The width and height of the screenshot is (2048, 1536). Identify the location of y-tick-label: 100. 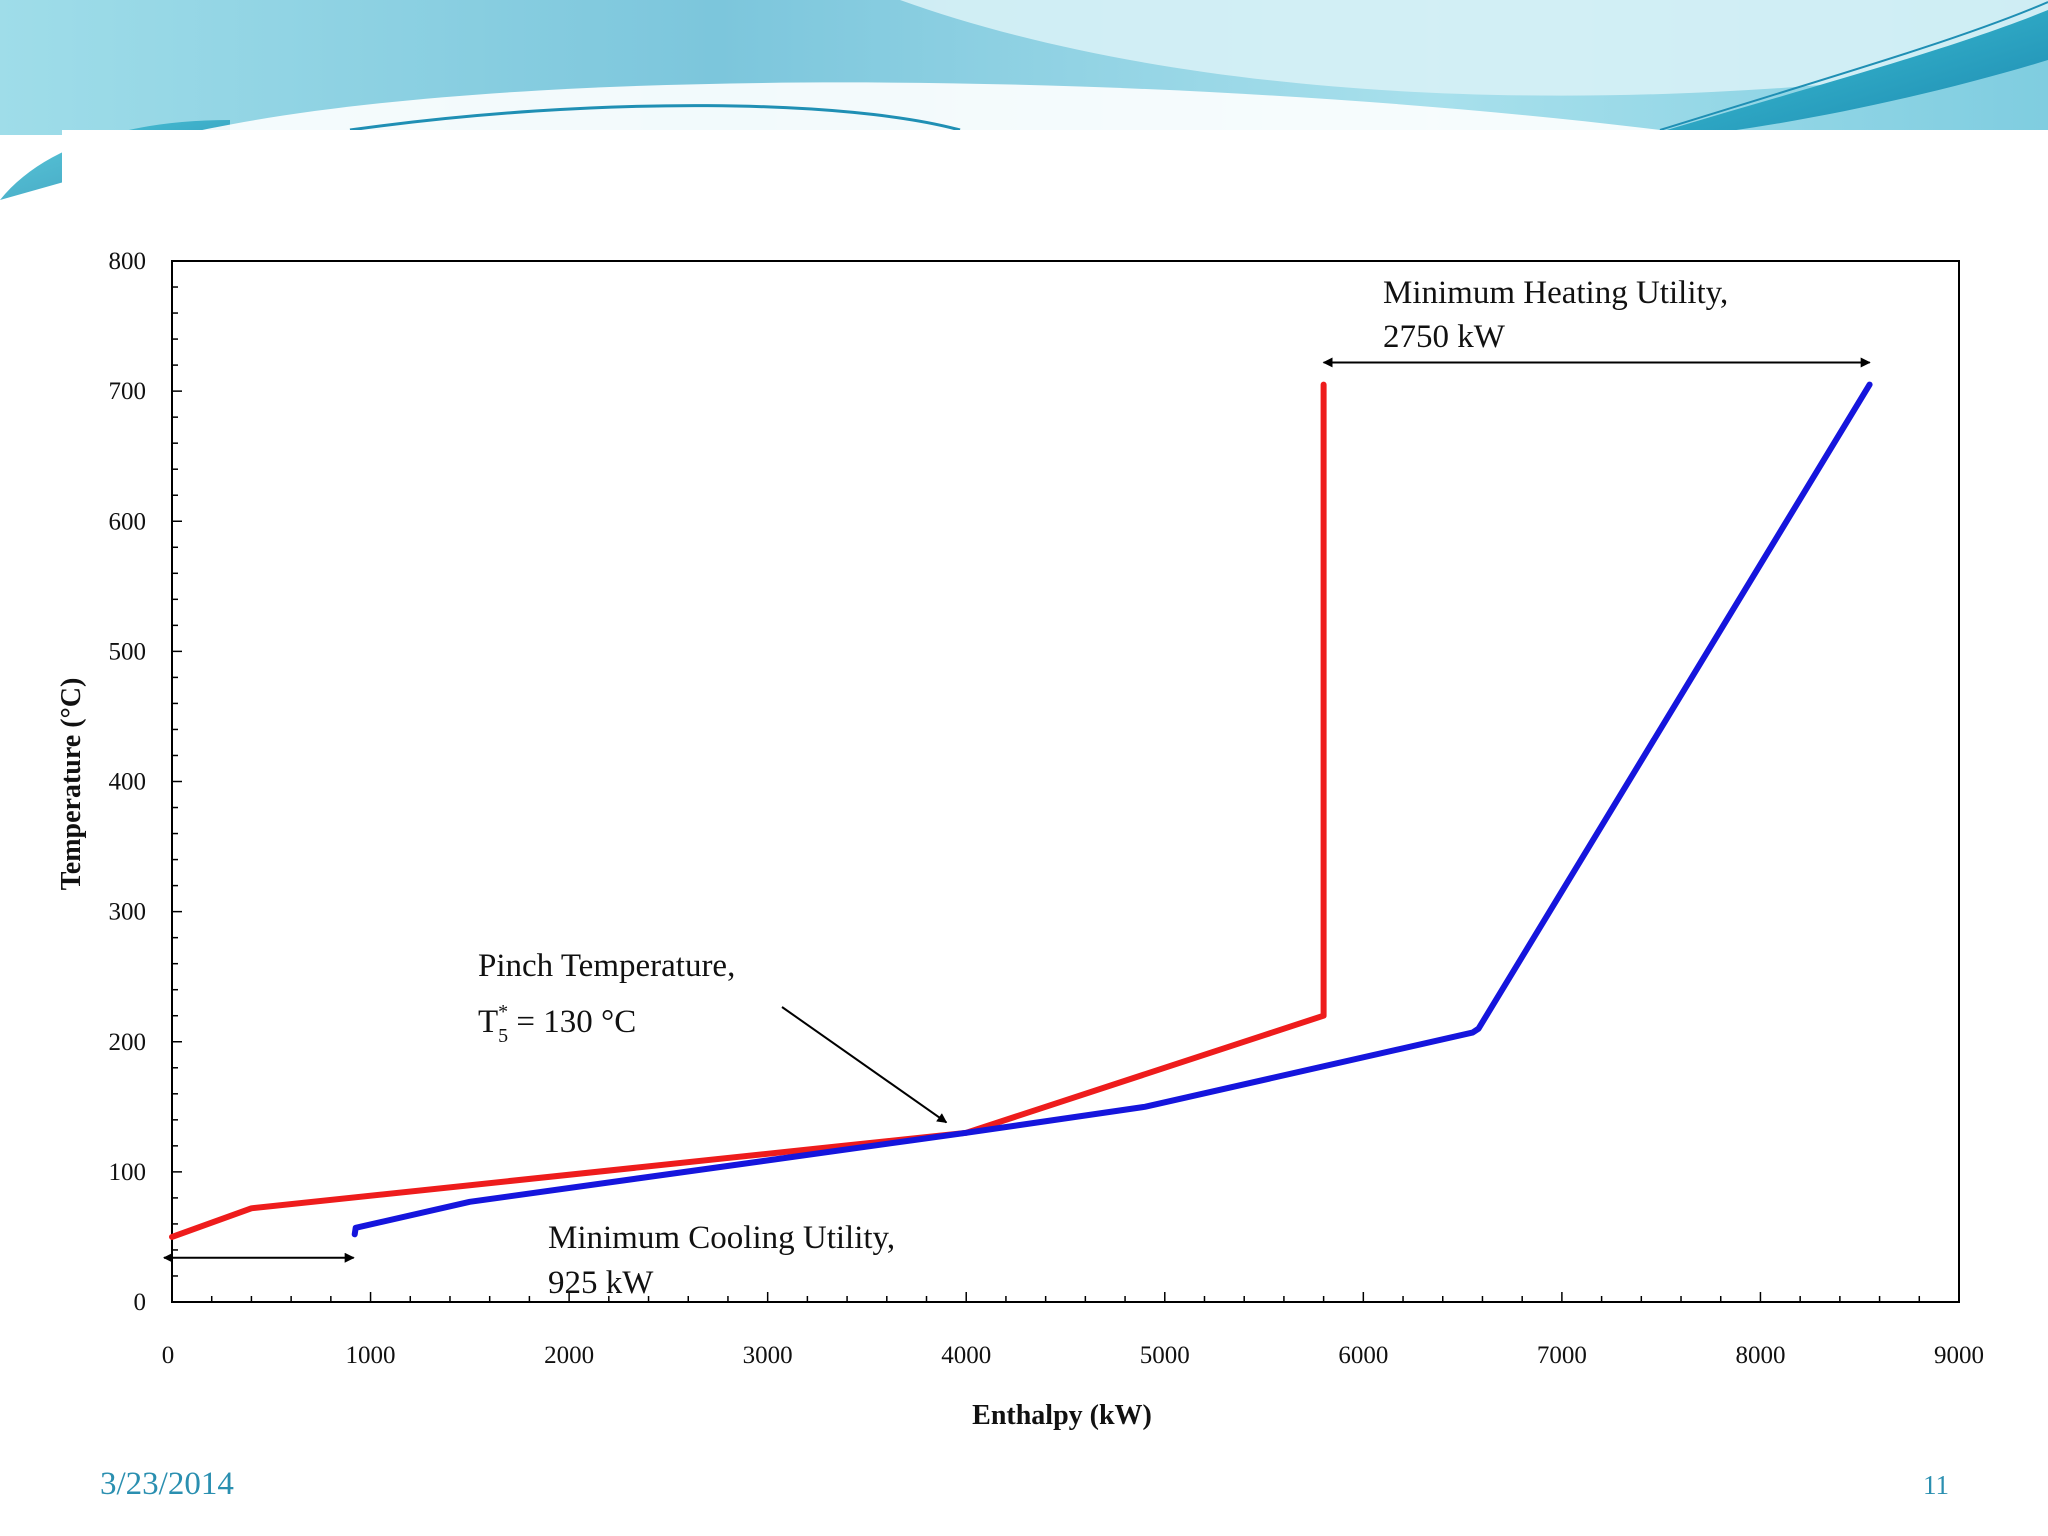
(128, 1172).